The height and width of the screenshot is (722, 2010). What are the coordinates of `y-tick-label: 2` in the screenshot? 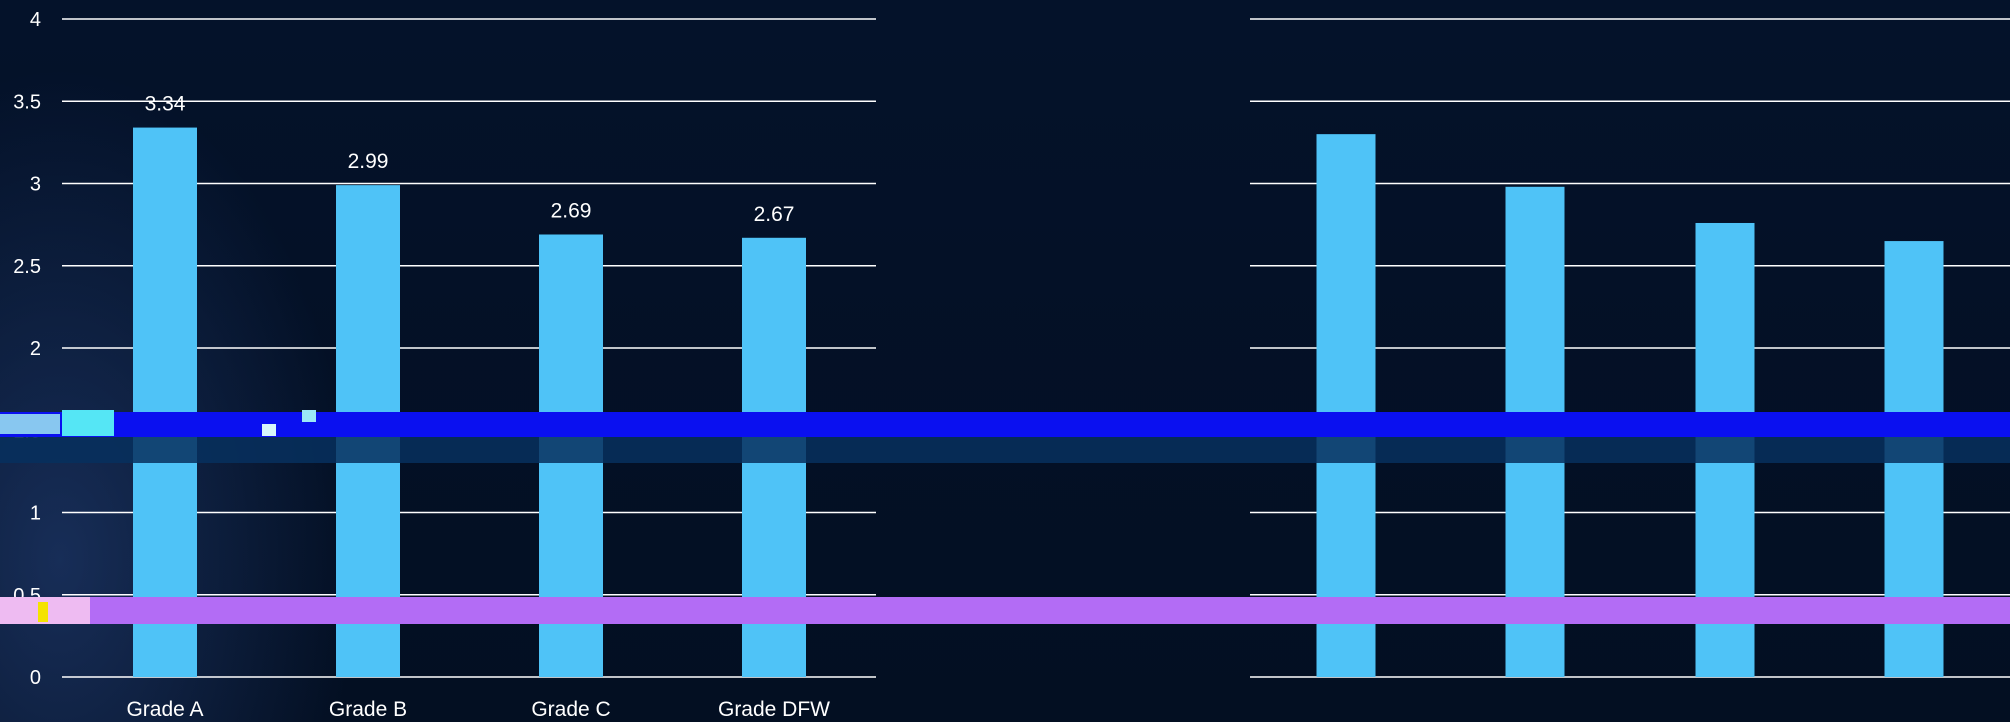 It's located at (35, 349).